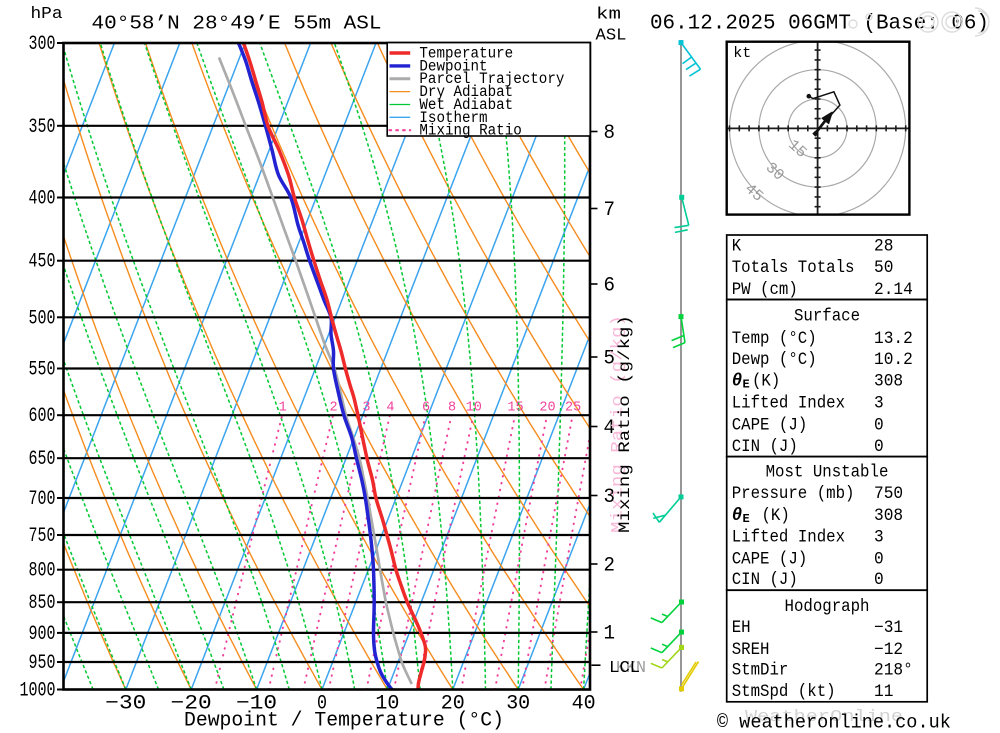  I want to click on svg-text: StmSpd (kt), so click(784, 692).